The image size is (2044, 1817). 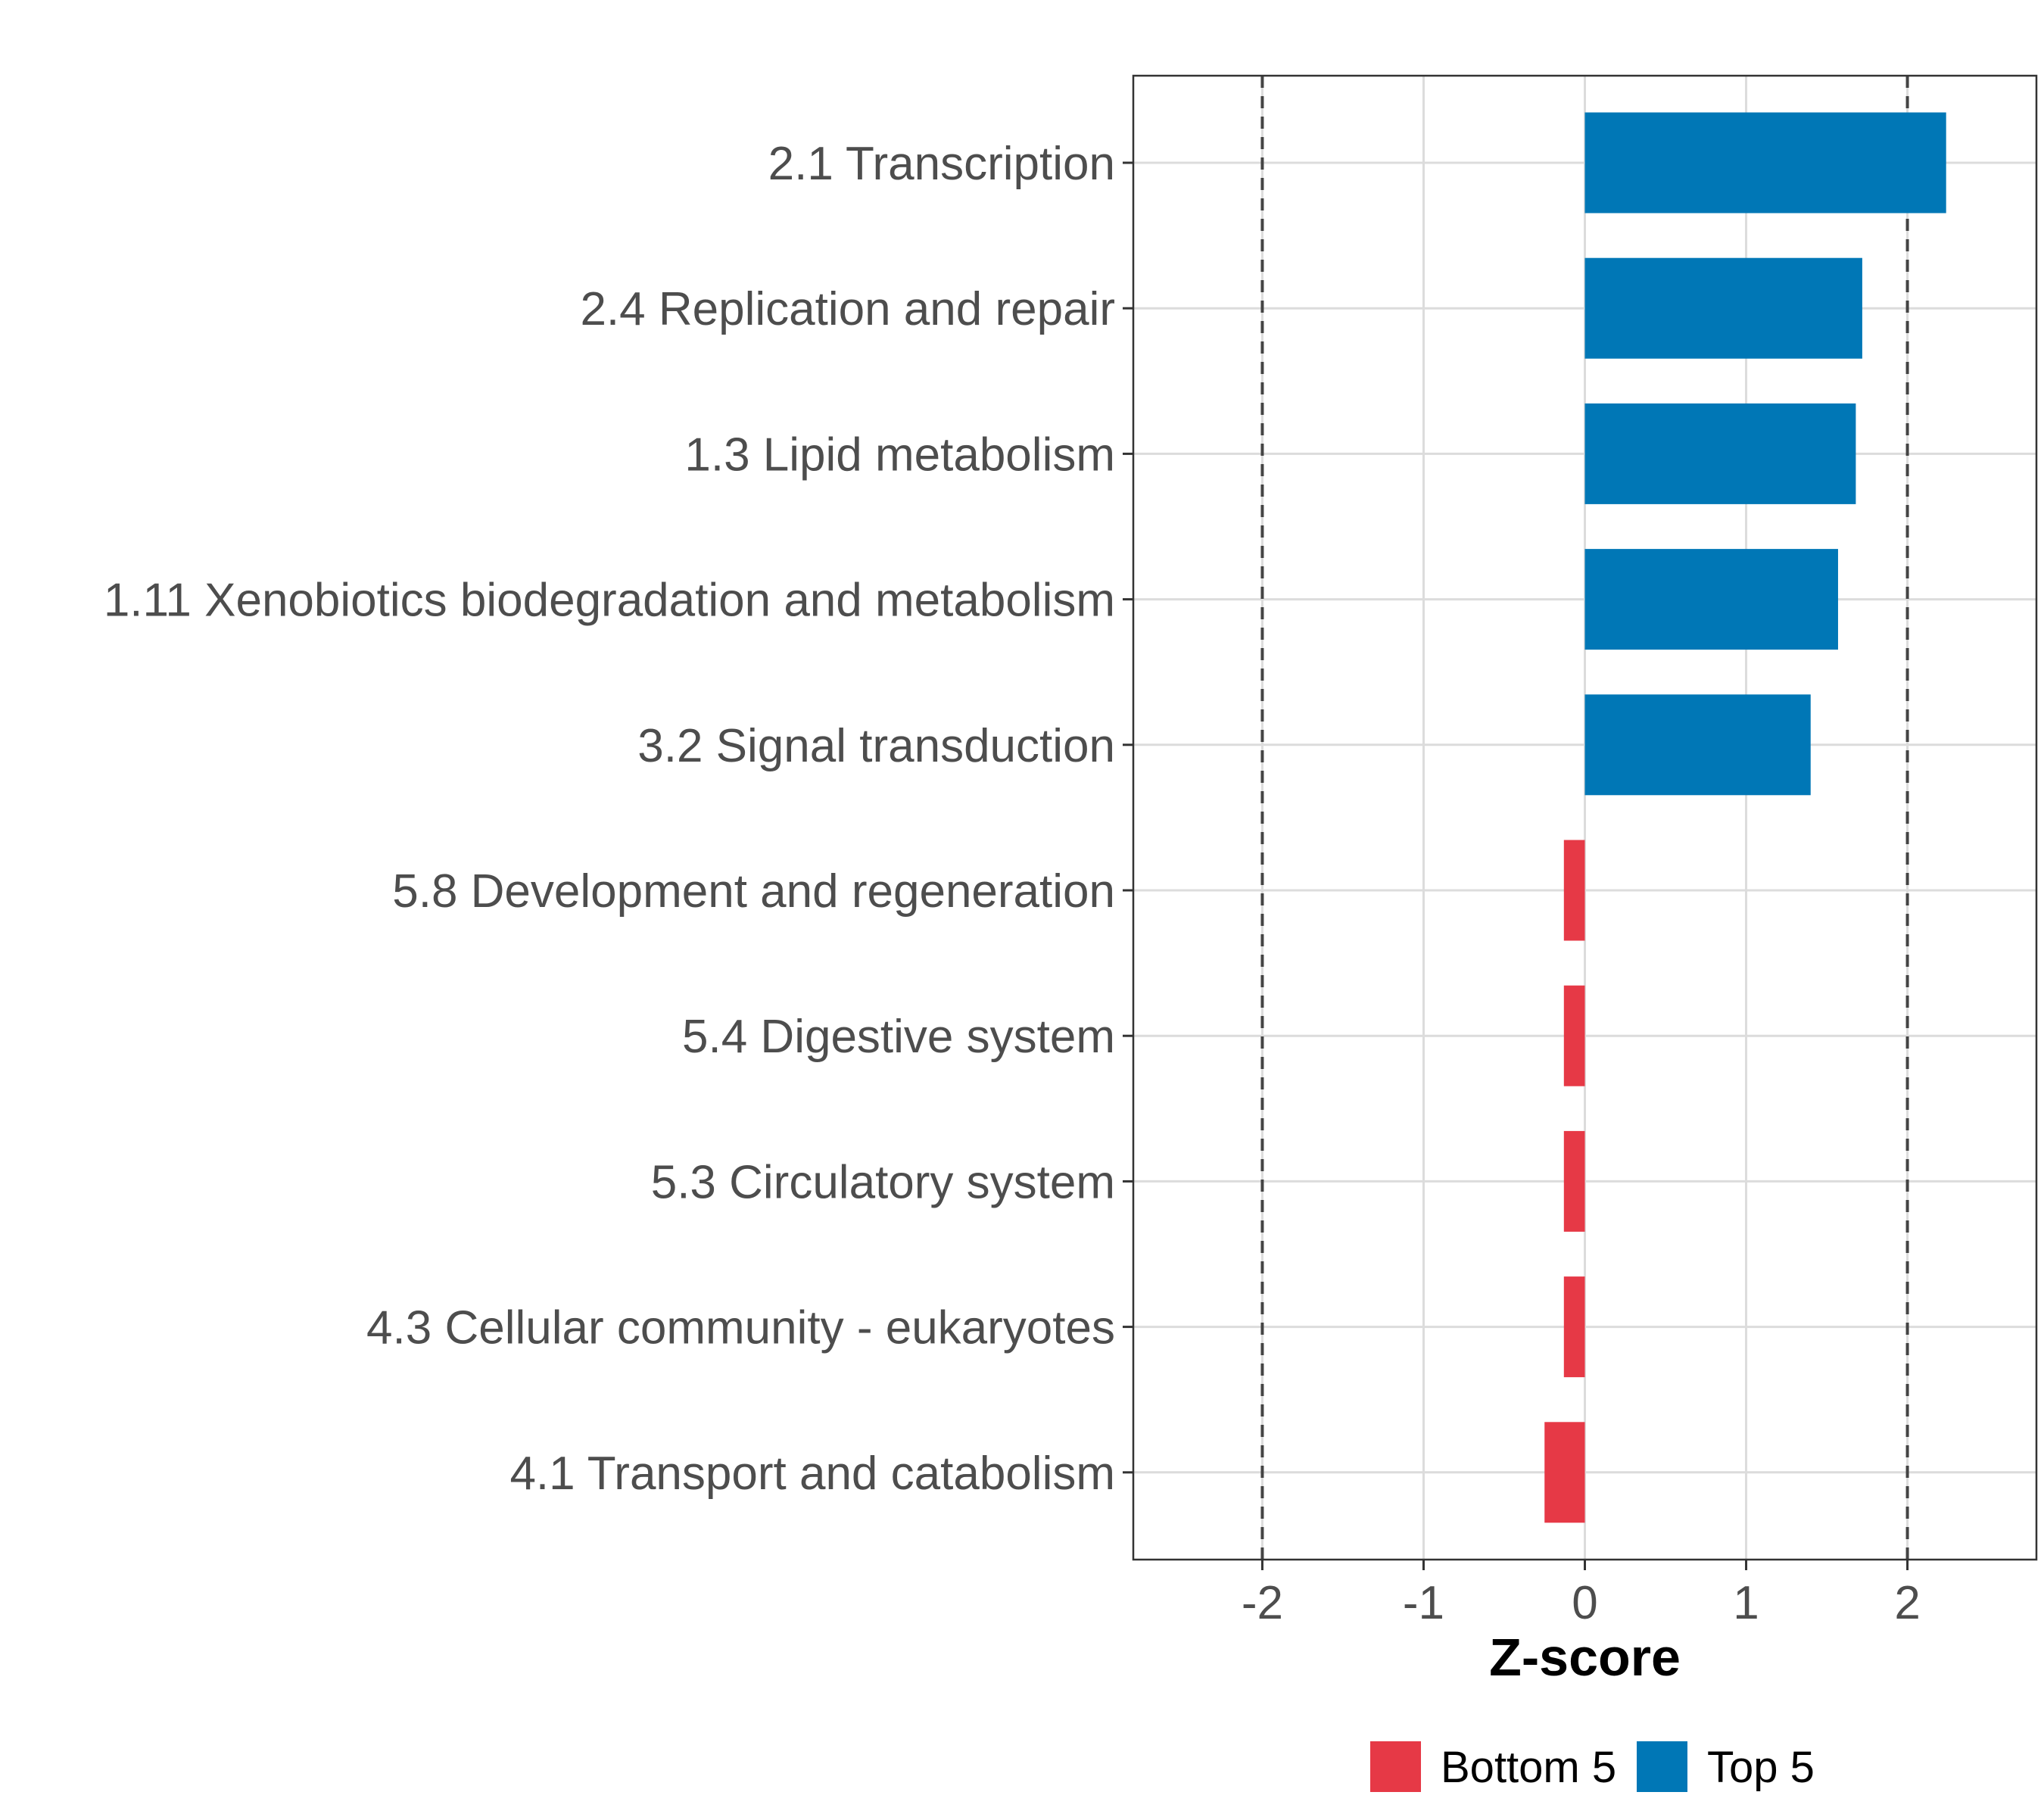 I want to click on x-axis: -2 -1 0 1 2, so click(x=1581, y=1594).